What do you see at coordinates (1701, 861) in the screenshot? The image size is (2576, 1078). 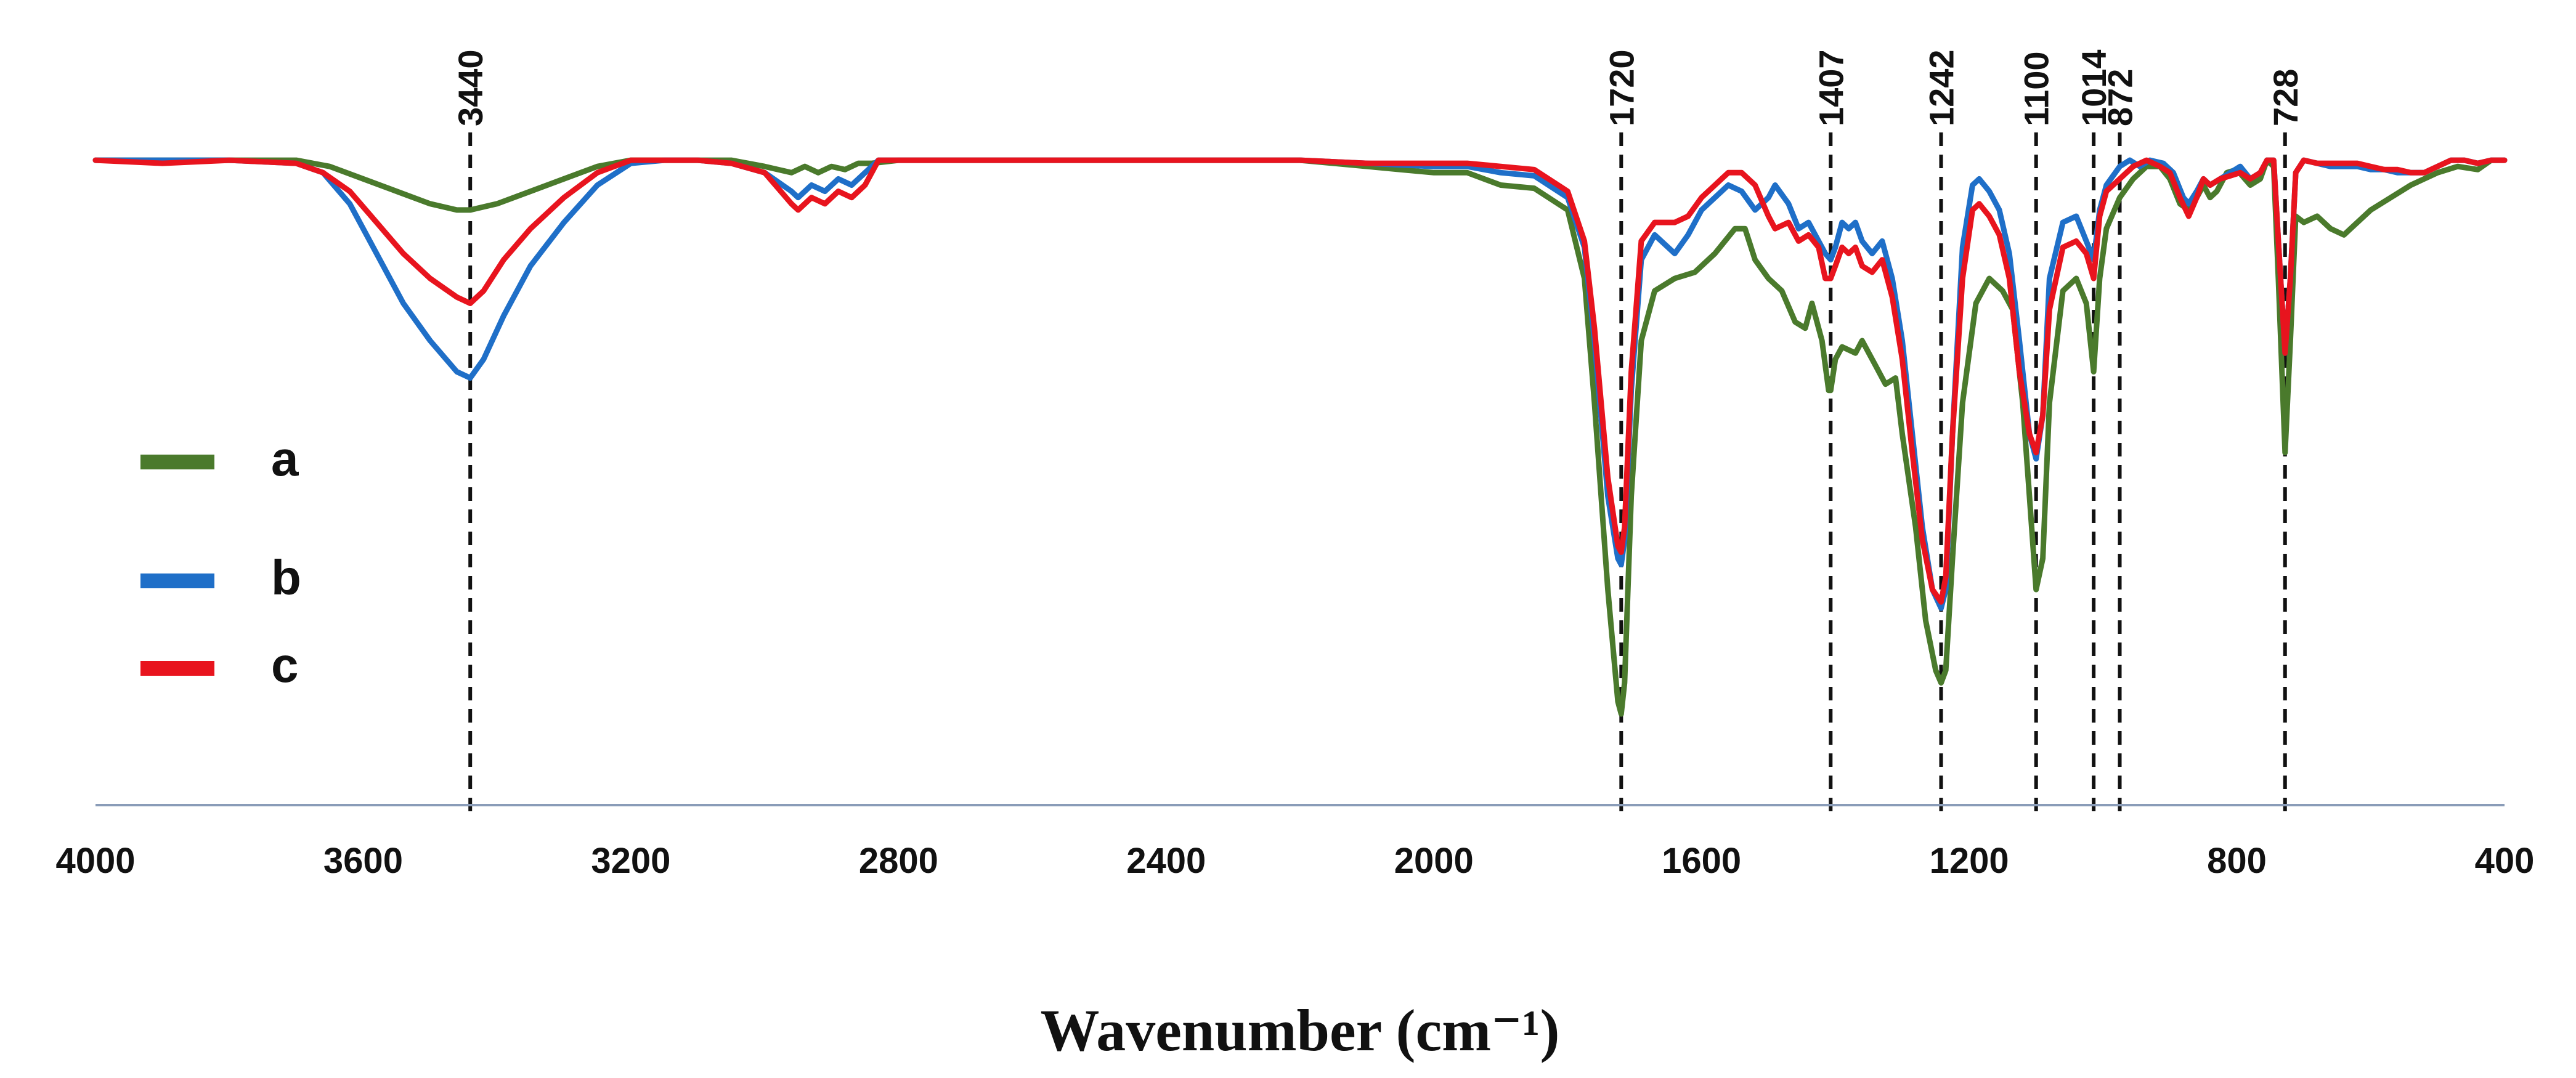 I see `x-tick-label-1600: 1600` at bounding box center [1701, 861].